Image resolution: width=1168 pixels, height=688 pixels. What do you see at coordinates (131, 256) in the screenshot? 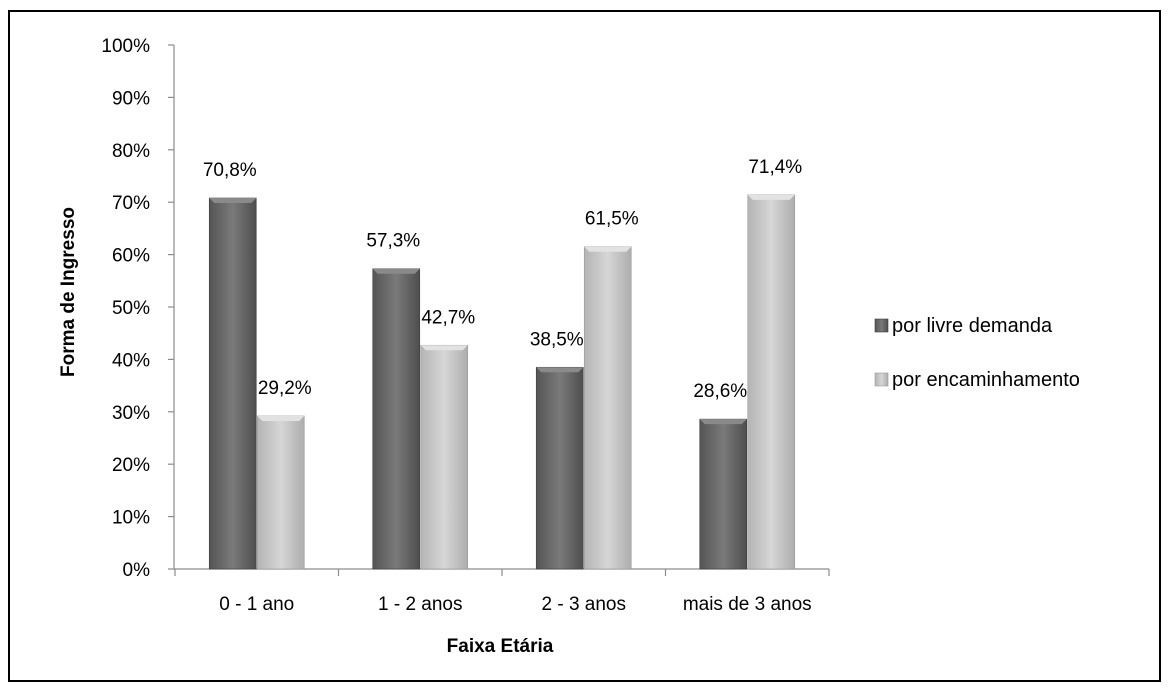
I see `y-tick-label: 60%` at bounding box center [131, 256].